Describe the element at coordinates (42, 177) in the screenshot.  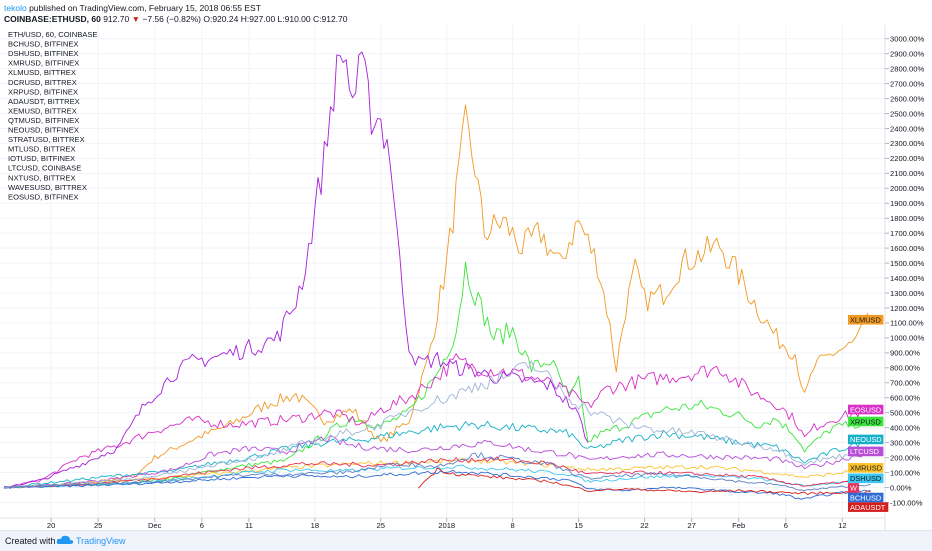
I see `legend-item: NXTUSD, BITTREX` at that location.